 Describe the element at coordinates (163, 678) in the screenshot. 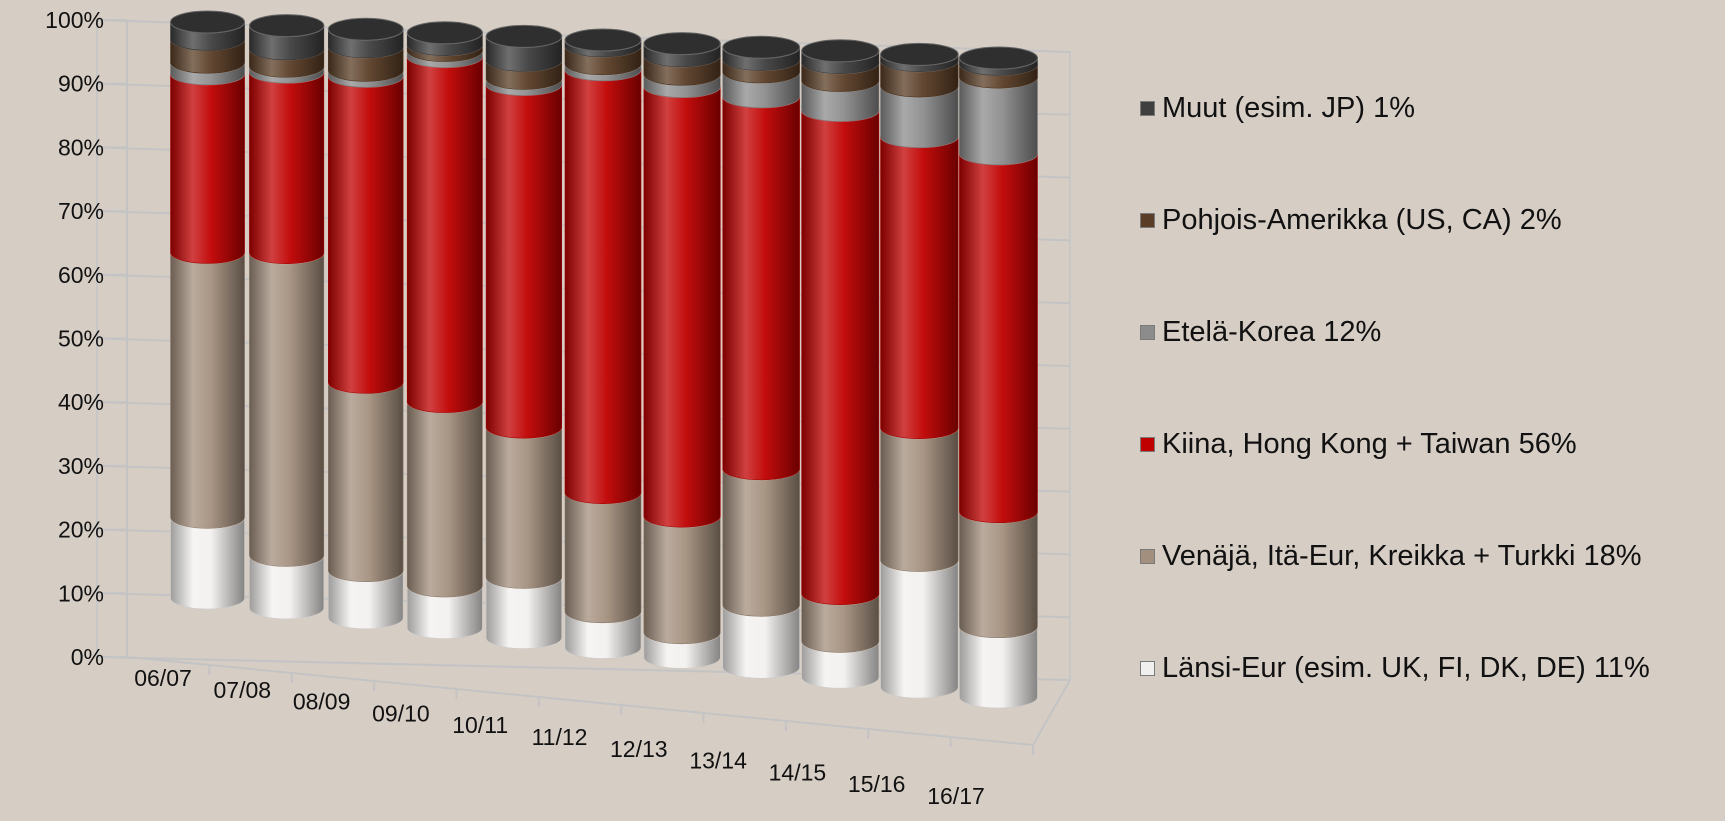

I see `x-tick-label: 06/07` at that location.